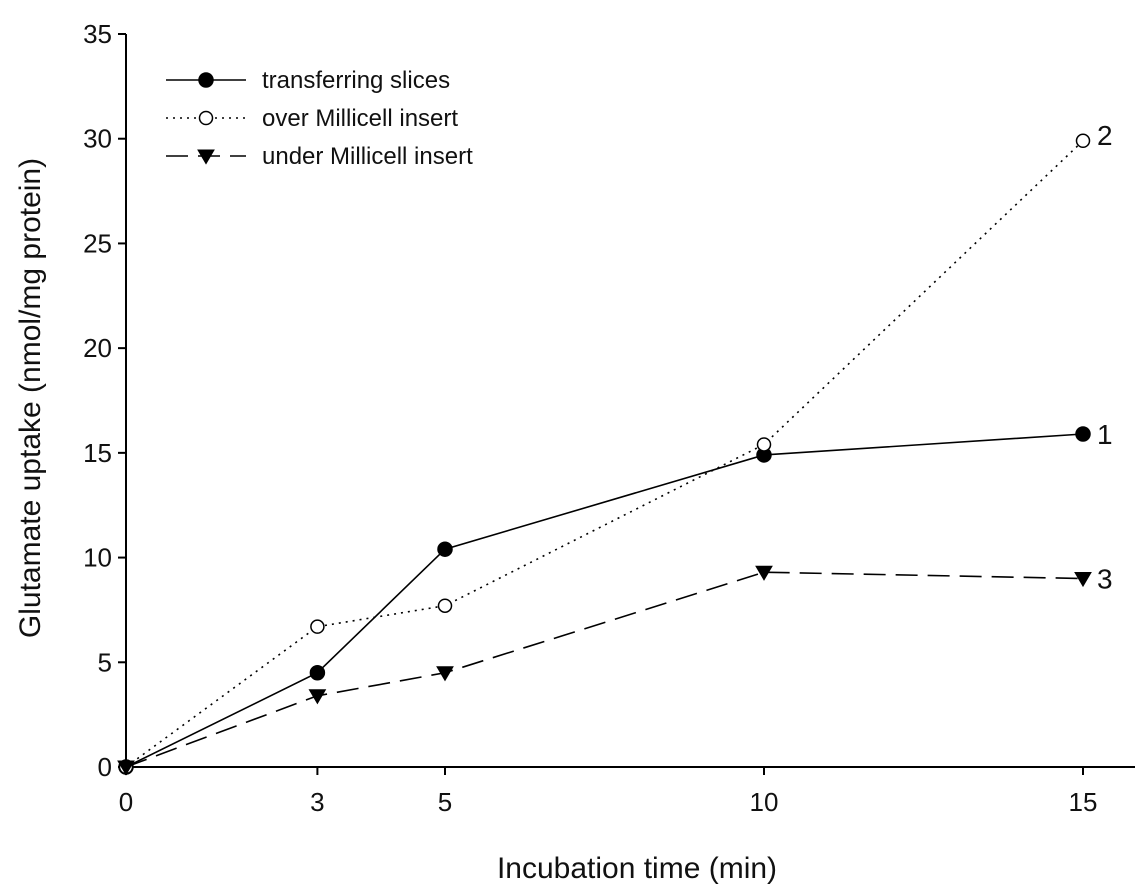  Describe the element at coordinates (126, 802) in the screenshot. I see `x-tick-label: 0` at that location.